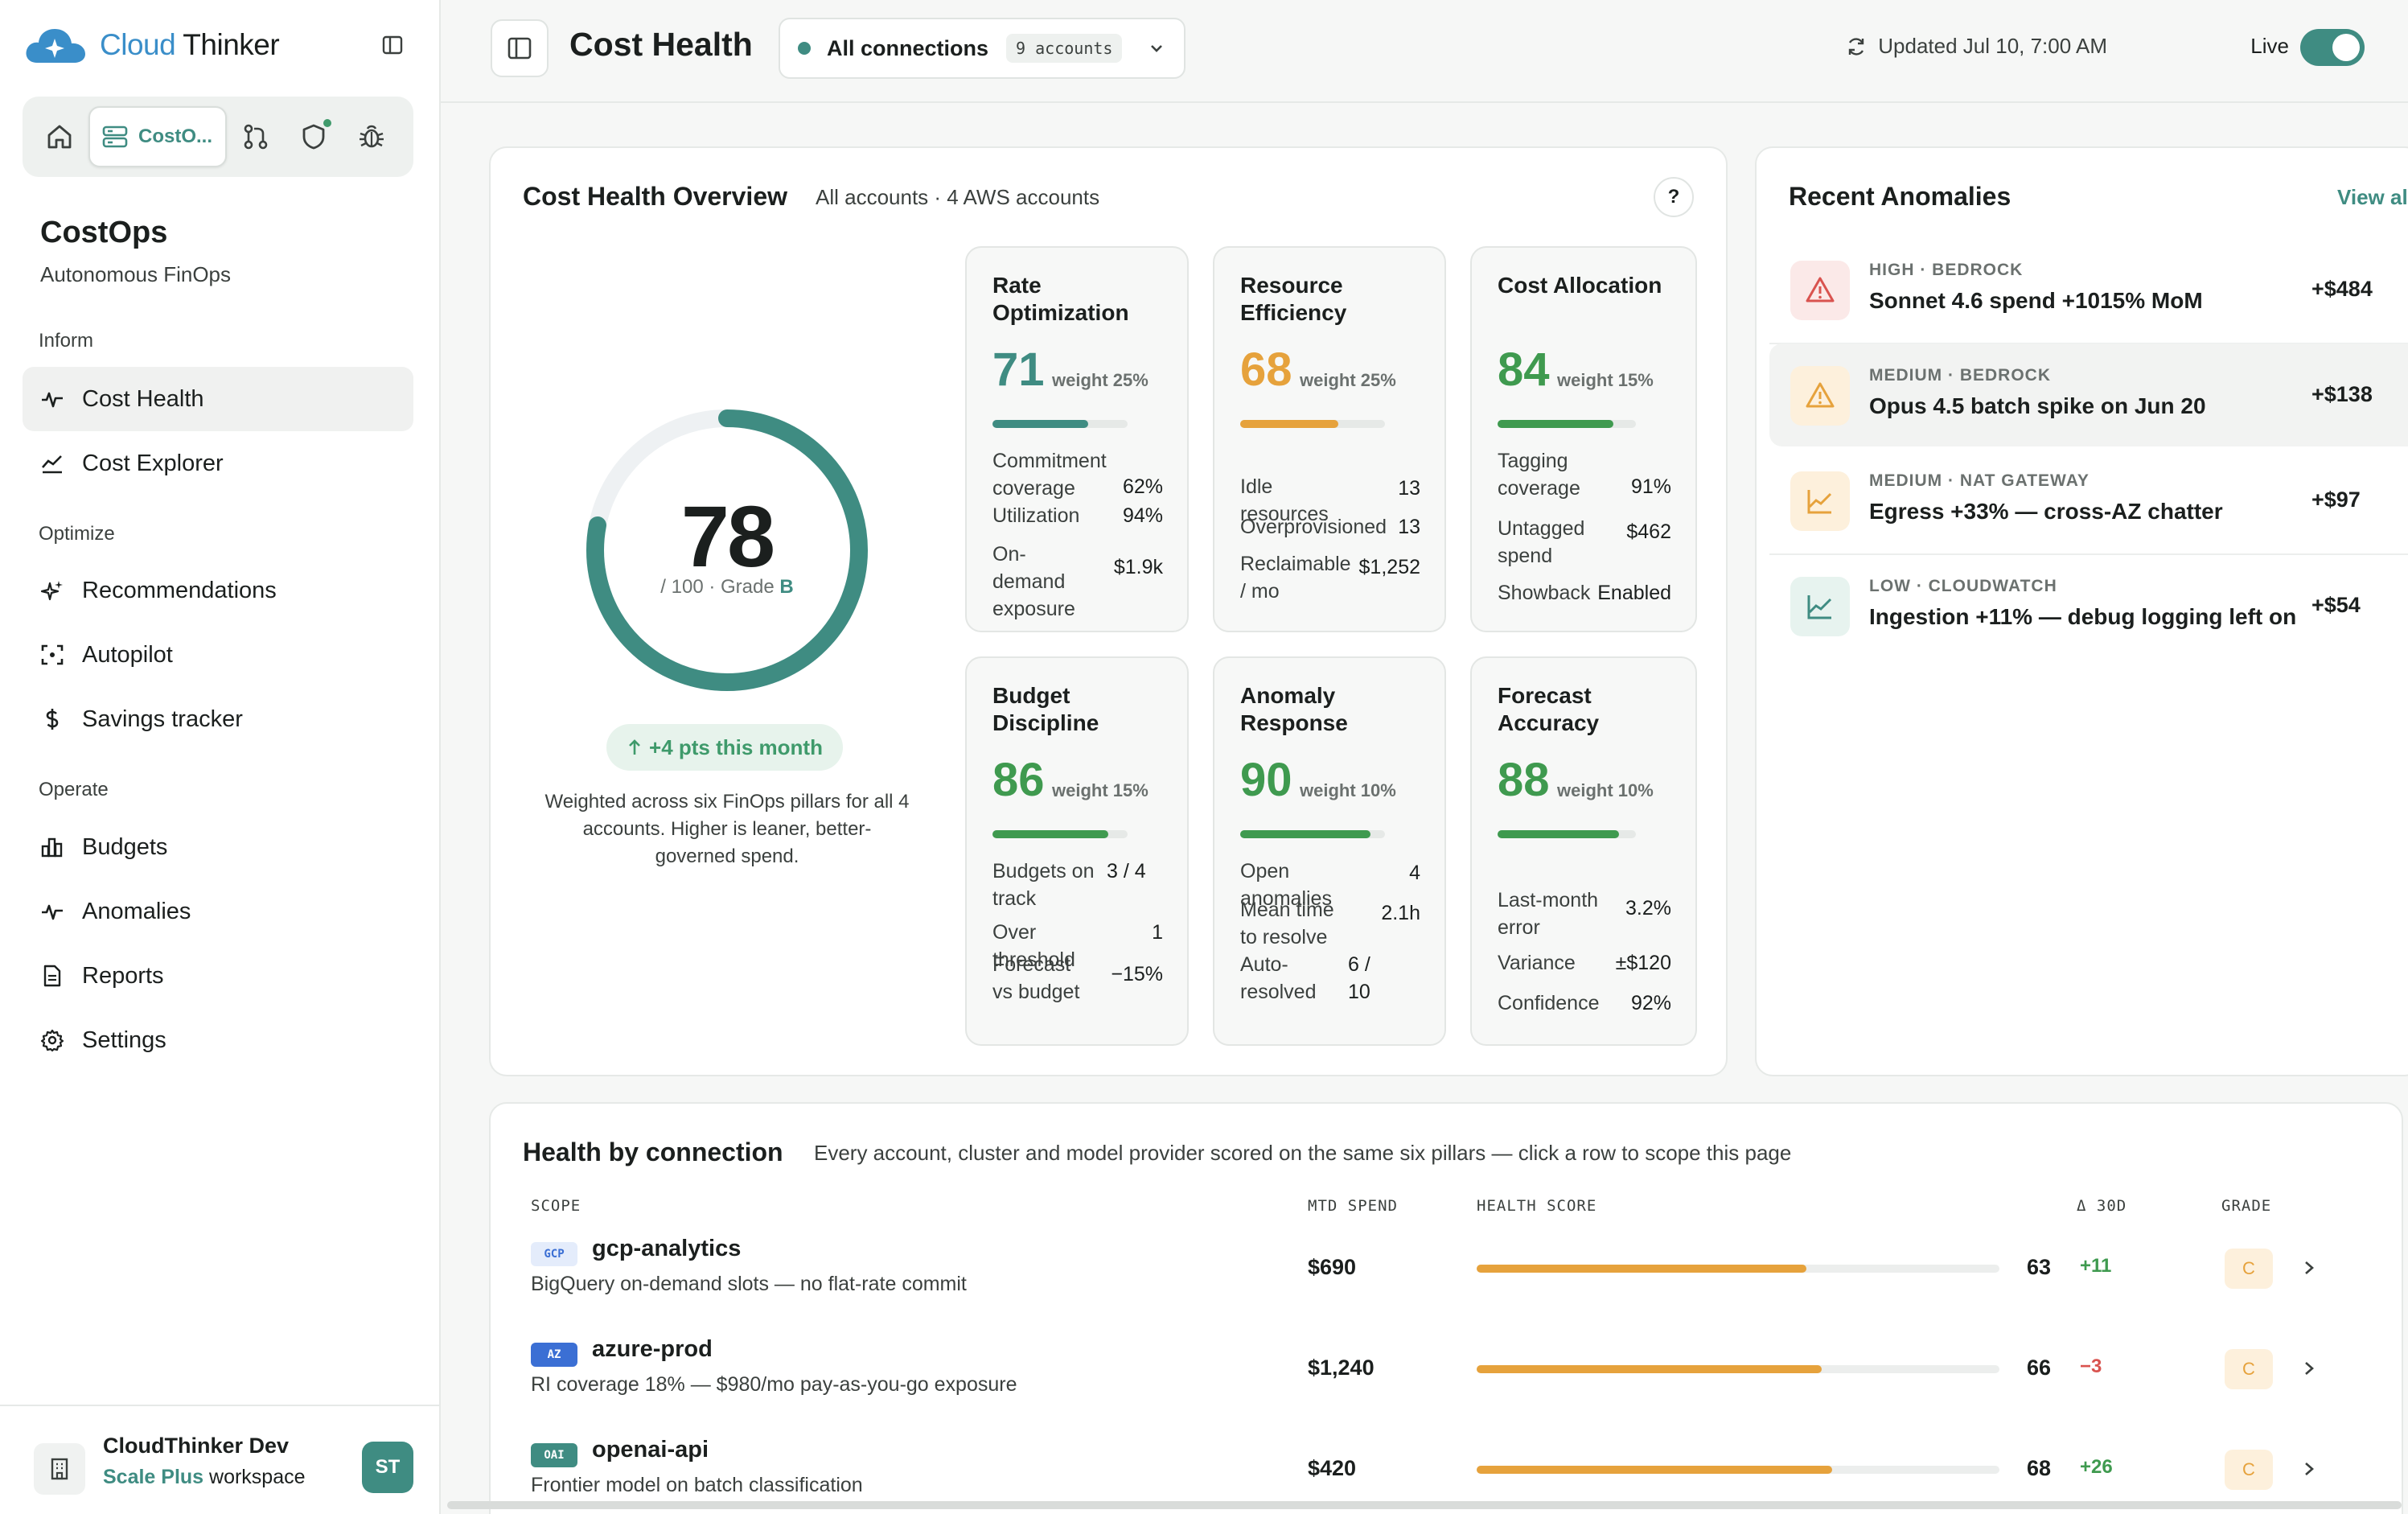 This screenshot has width=2408, height=1514. Describe the element at coordinates (372, 137) in the screenshot. I see `app-debug-button` at that location.